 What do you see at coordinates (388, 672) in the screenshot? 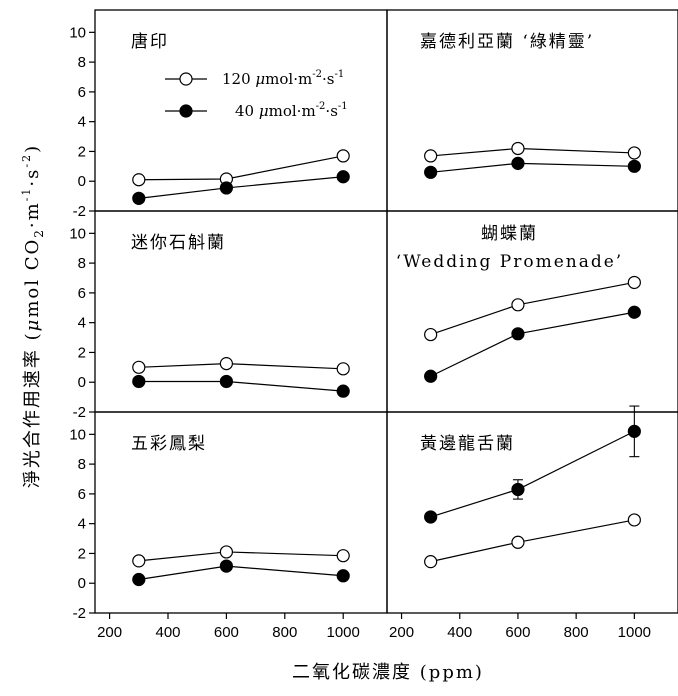
I see `x-axis-title: 二氧化碳濃度 (ppm)` at bounding box center [388, 672].